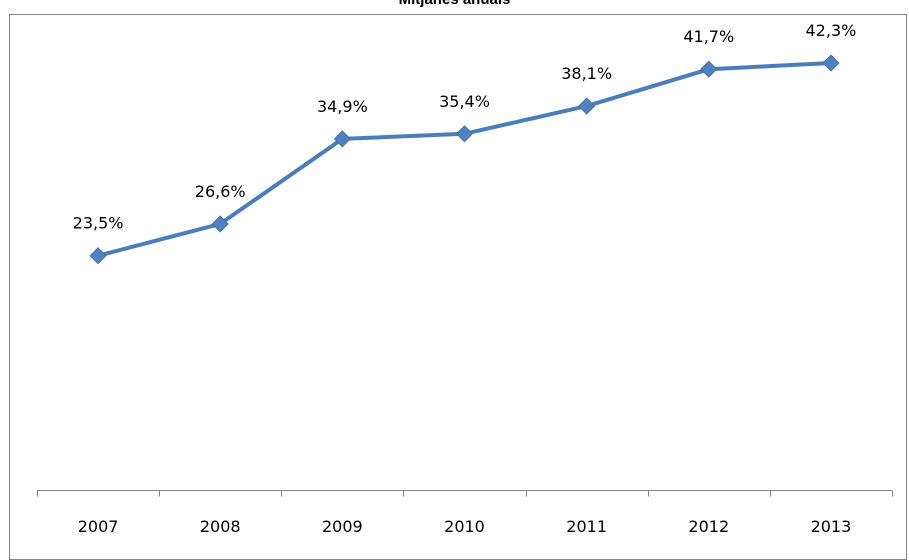  What do you see at coordinates (831, 526) in the screenshot?
I see `x-tick-label-2013: 2013` at bounding box center [831, 526].